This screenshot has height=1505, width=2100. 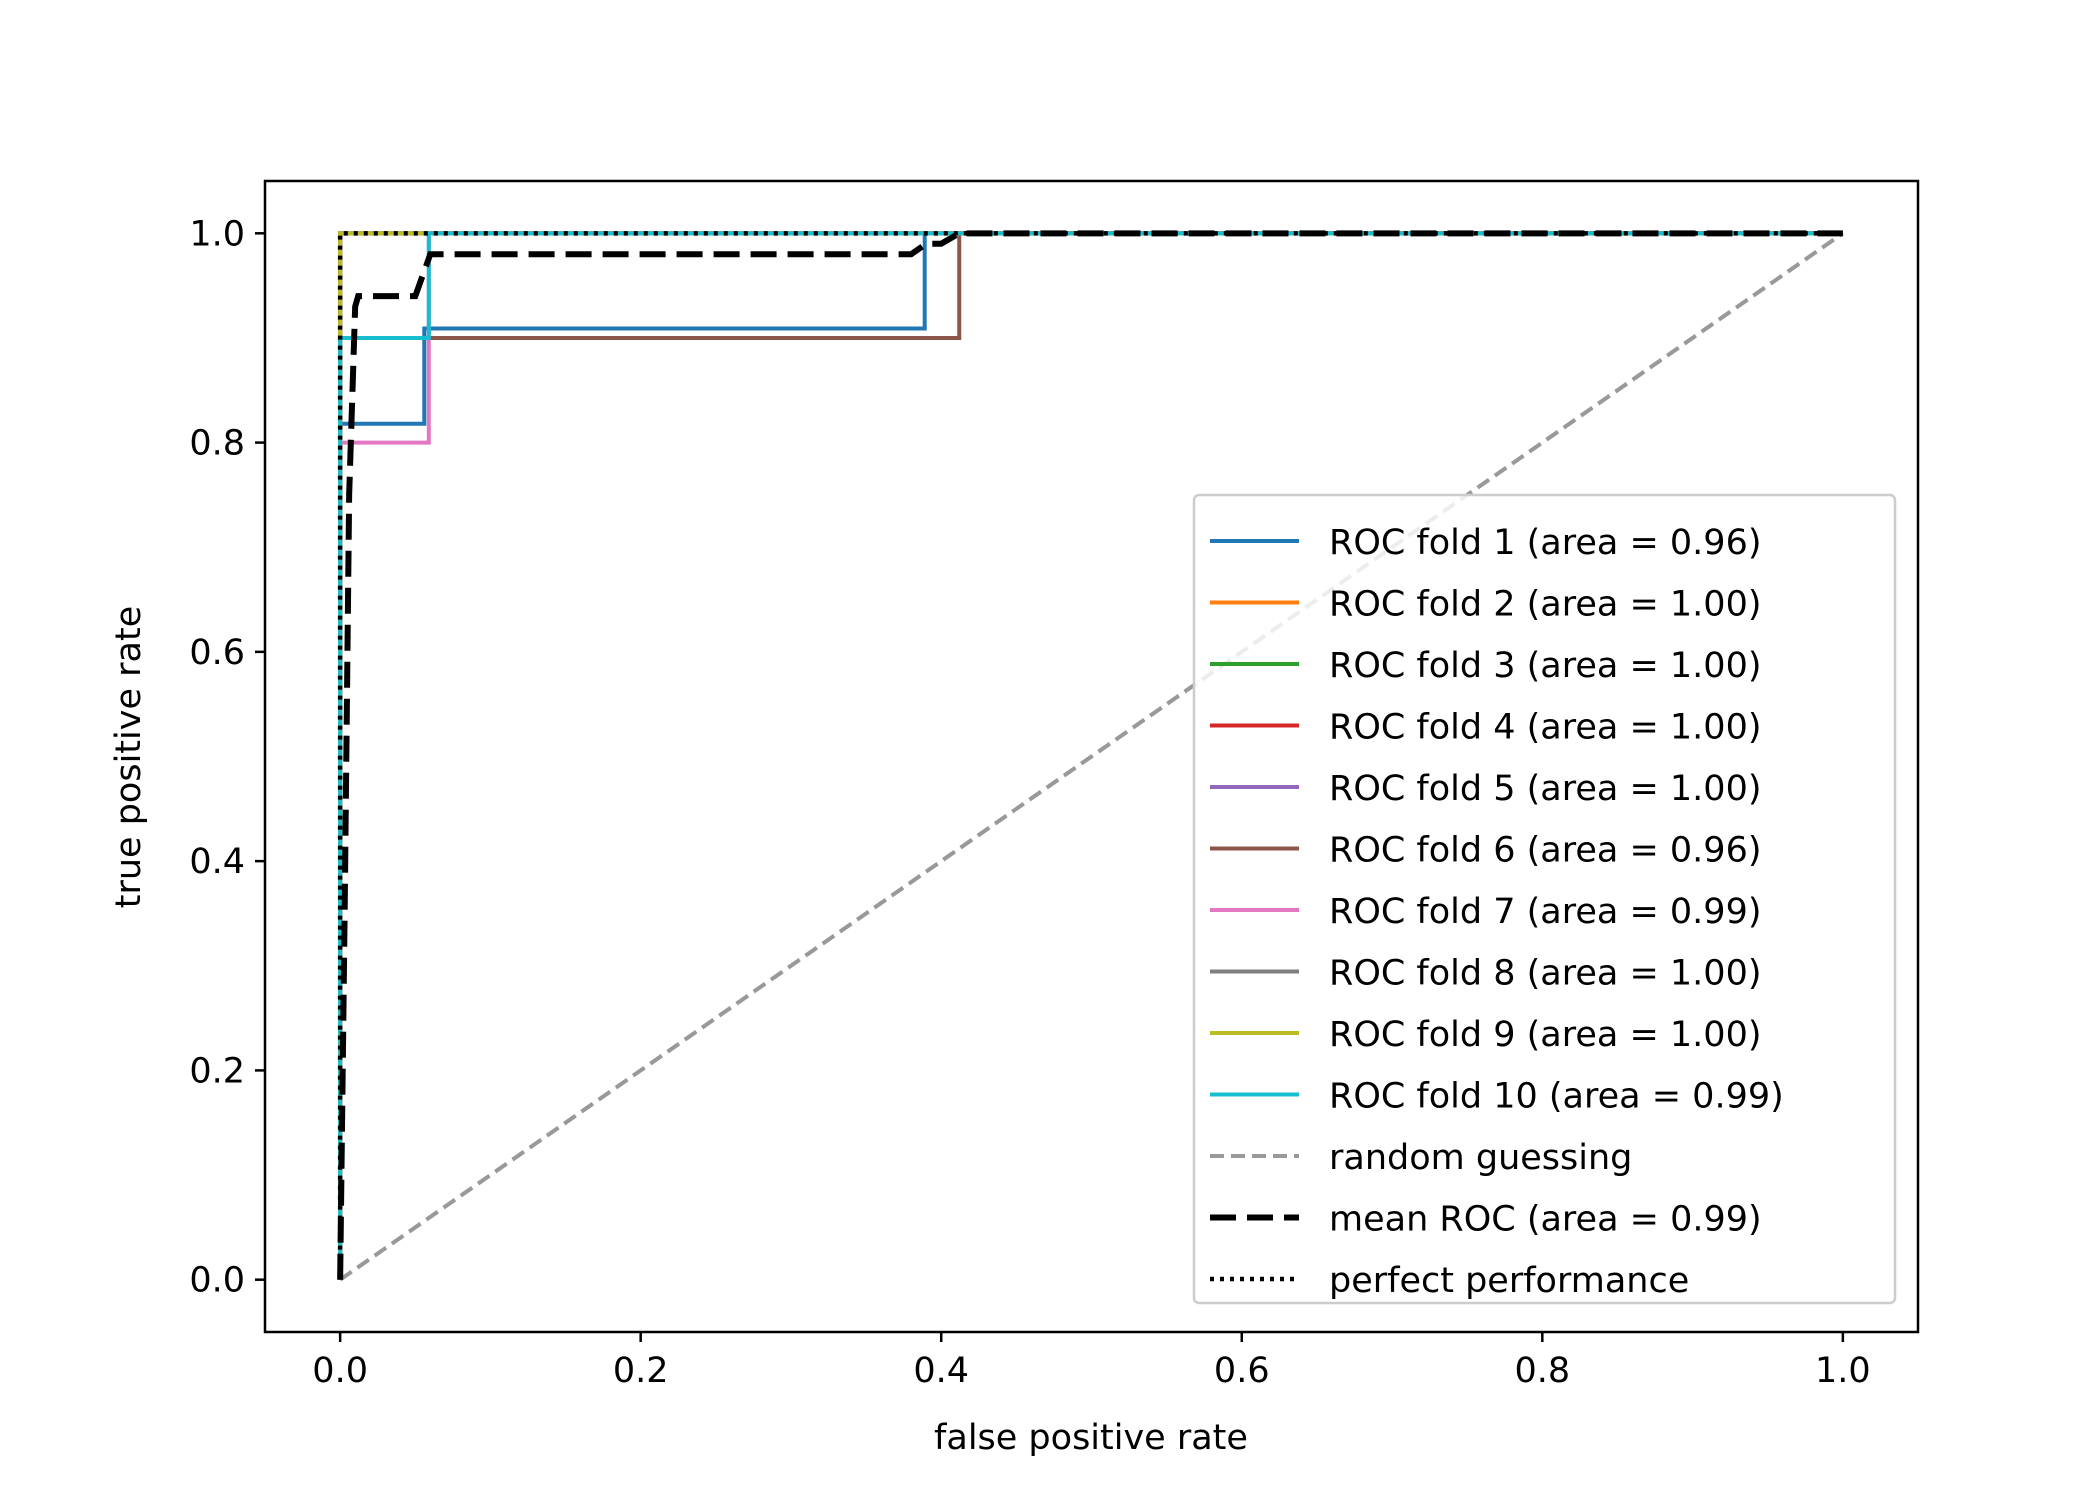 I want to click on legend-label: ROC fold 4 (area = 1.00), so click(x=1545, y=728).